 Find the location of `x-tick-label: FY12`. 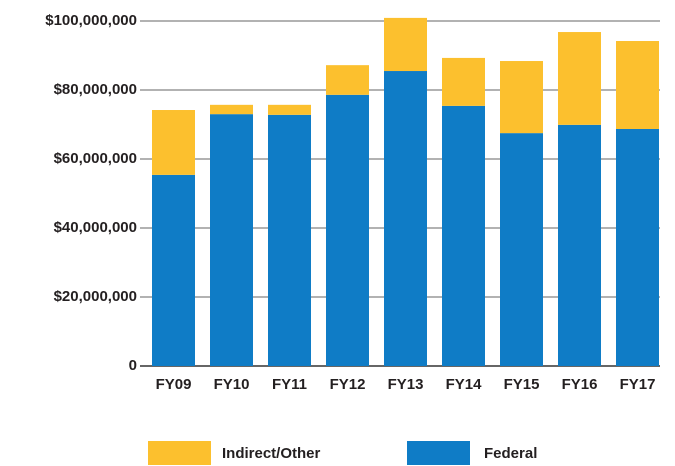

x-tick-label: FY12 is located at coordinates (348, 384).